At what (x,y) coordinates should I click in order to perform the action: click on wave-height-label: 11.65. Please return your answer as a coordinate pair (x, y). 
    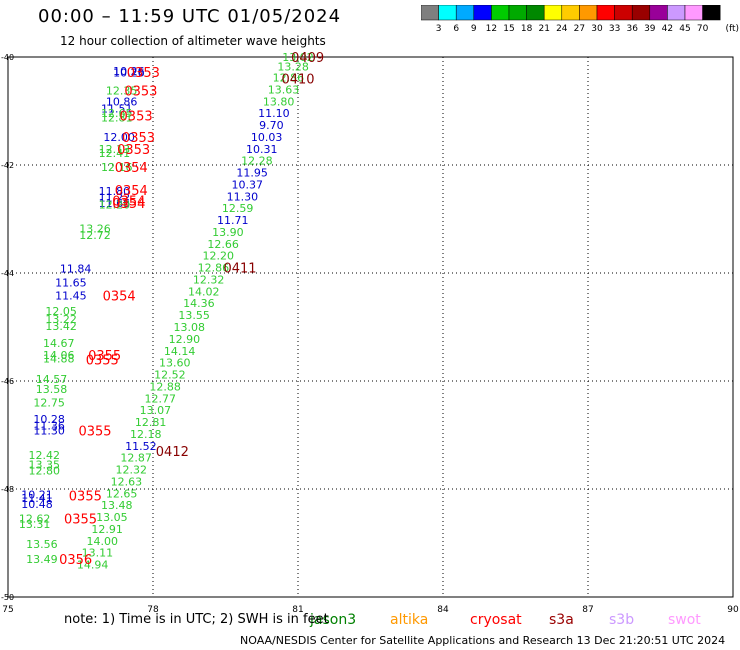
    Looking at the image, I should click on (71, 283).